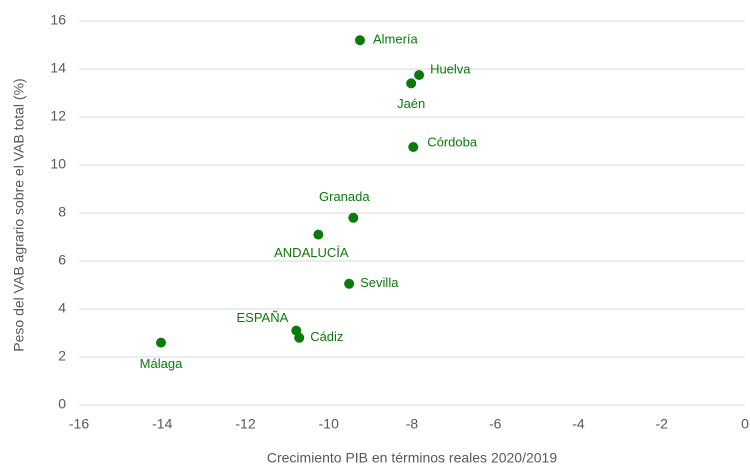 The image size is (750, 468). What do you see at coordinates (412, 424) in the screenshot?
I see `x-tick-label: -8` at bounding box center [412, 424].